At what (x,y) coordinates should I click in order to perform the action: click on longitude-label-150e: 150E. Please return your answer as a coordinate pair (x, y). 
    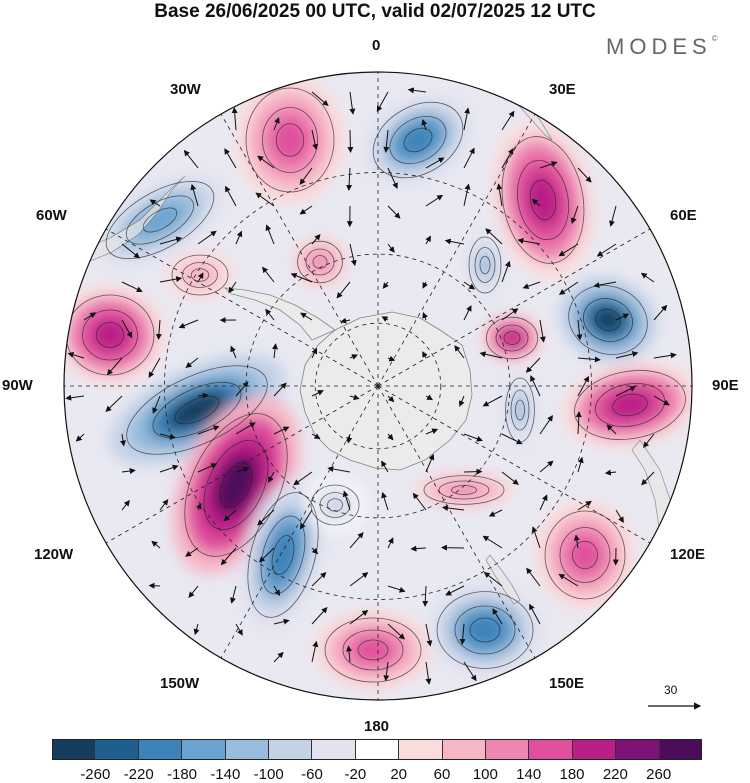
    Looking at the image, I should click on (567, 683).